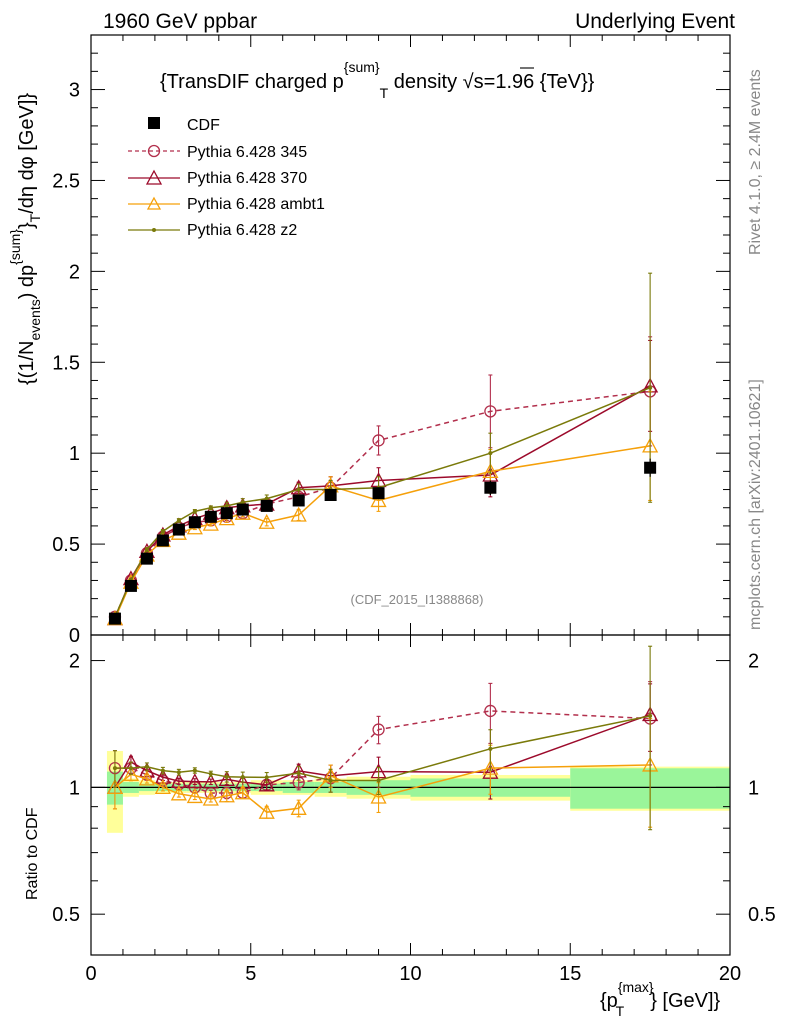  Describe the element at coordinates (74, 272) in the screenshot. I see `y-tick-label: 2` at that location.